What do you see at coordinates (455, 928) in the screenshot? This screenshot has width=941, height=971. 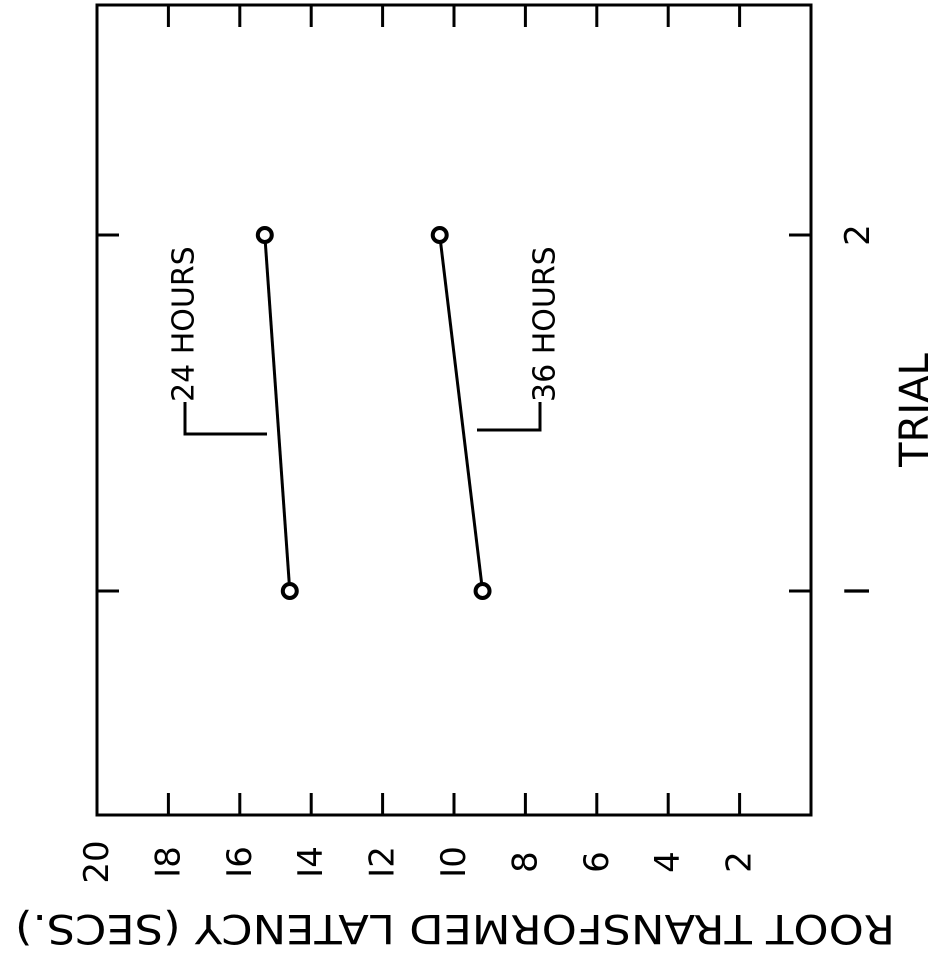 I see `y-axis-title: ROOT TRANSFORMED LATENCY (SECS.)` at bounding box center [455, 928].